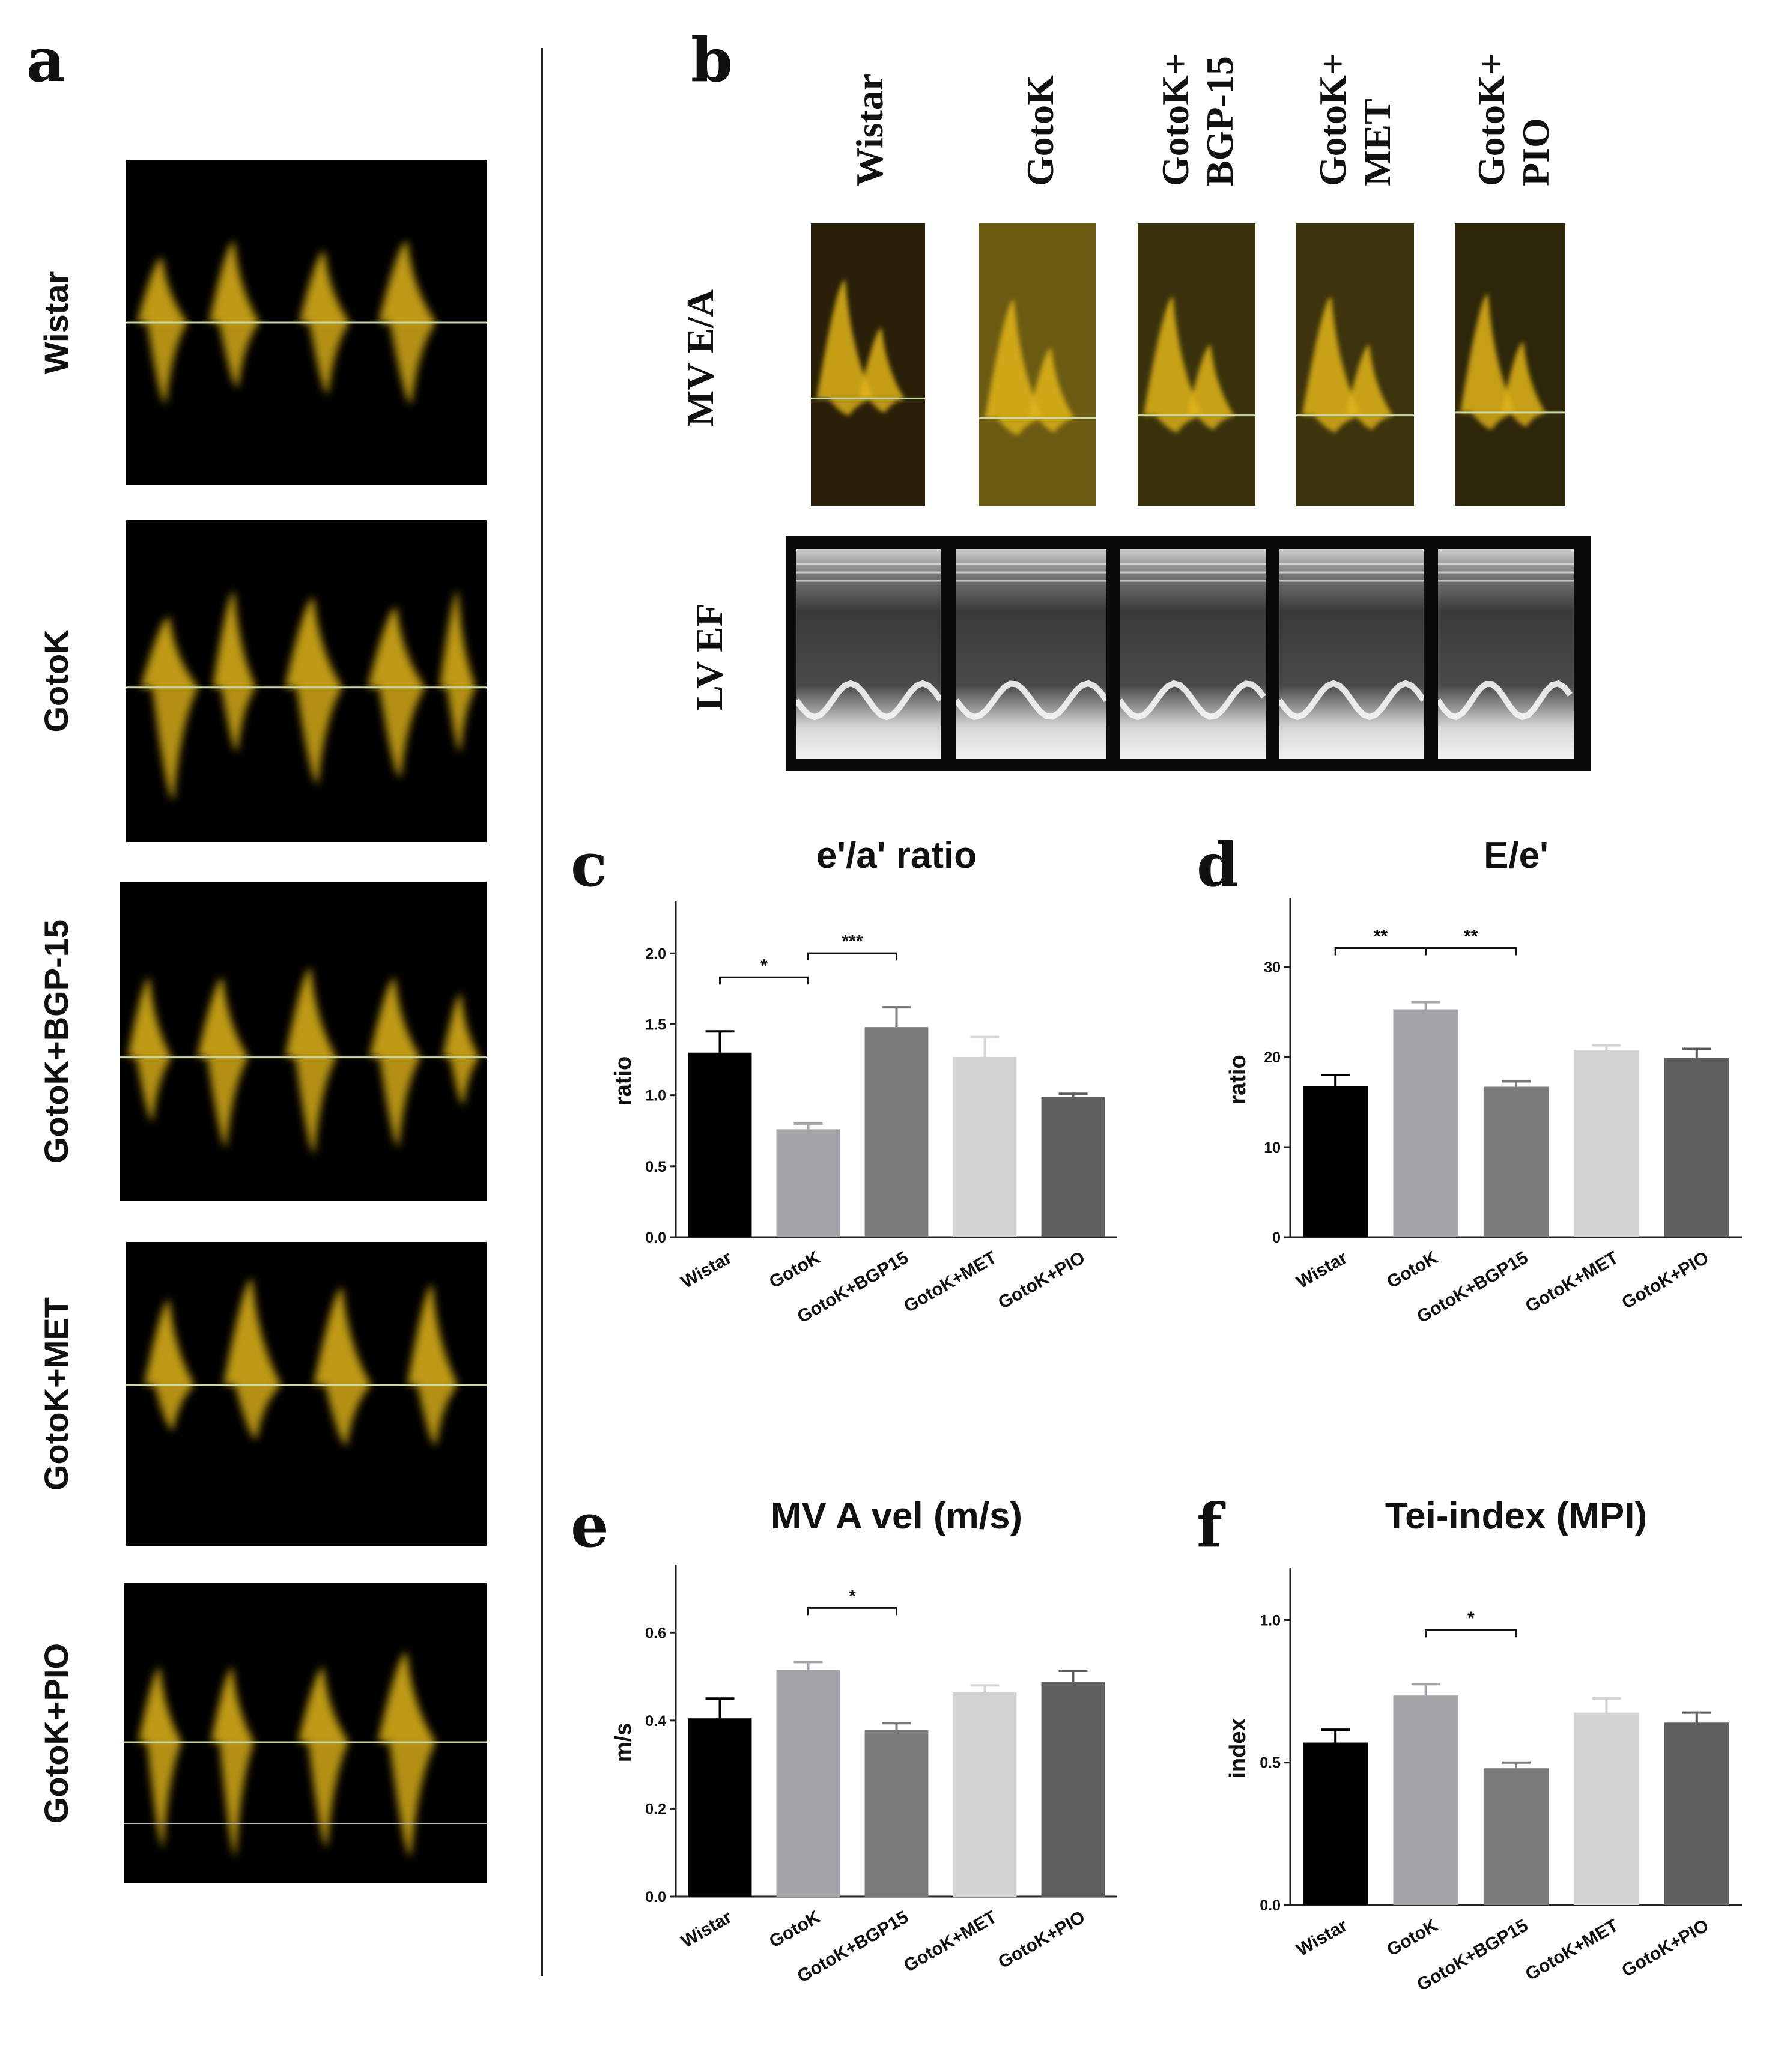 The height and width of the screenshot is (2072, 1787). Describe the element at coordinates (655, 1024) in the screenshot. I see `y-tick-label: 1.5` at that location.